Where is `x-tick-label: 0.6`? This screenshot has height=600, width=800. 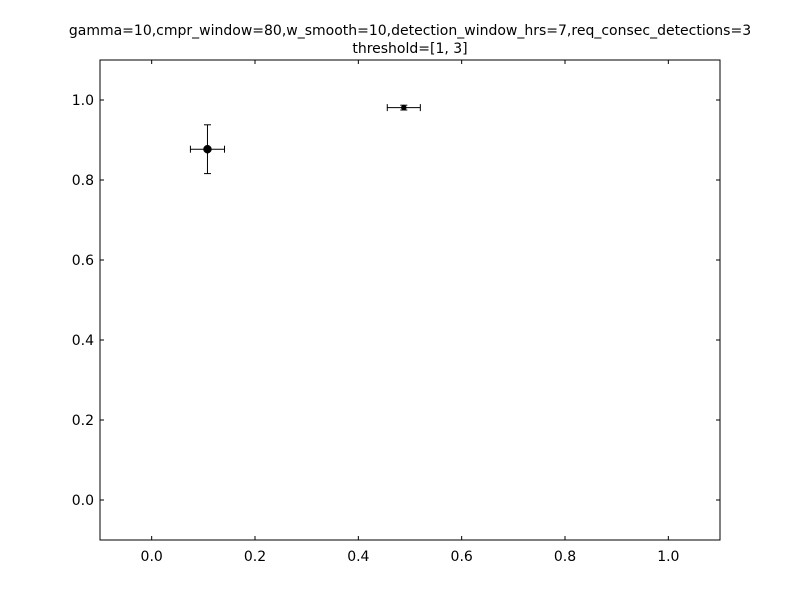 x-tick-label: 0.6 is located at coordinates (462, 557).